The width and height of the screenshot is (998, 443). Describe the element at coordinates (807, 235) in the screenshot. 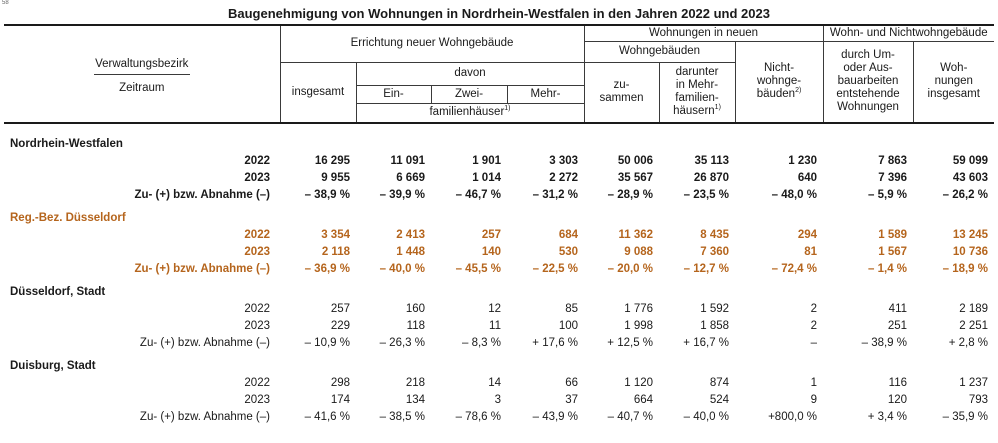

I see `table-cell: 294` at that location.